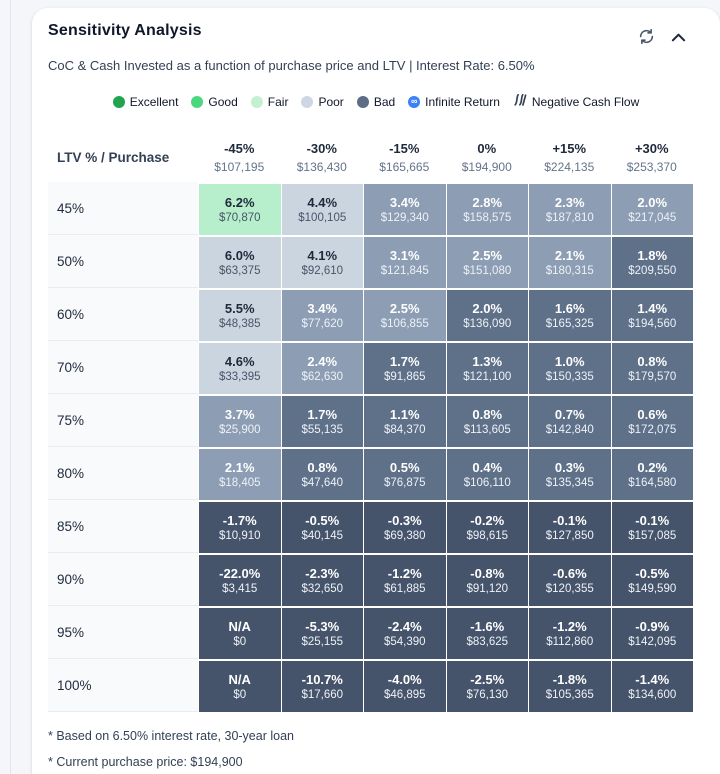 The width and height of the screenshot is (720, 774). Describe the element at coordinates (239, 414) in the screenshot. I see `cell-coc-value: 3.7%` at that location.